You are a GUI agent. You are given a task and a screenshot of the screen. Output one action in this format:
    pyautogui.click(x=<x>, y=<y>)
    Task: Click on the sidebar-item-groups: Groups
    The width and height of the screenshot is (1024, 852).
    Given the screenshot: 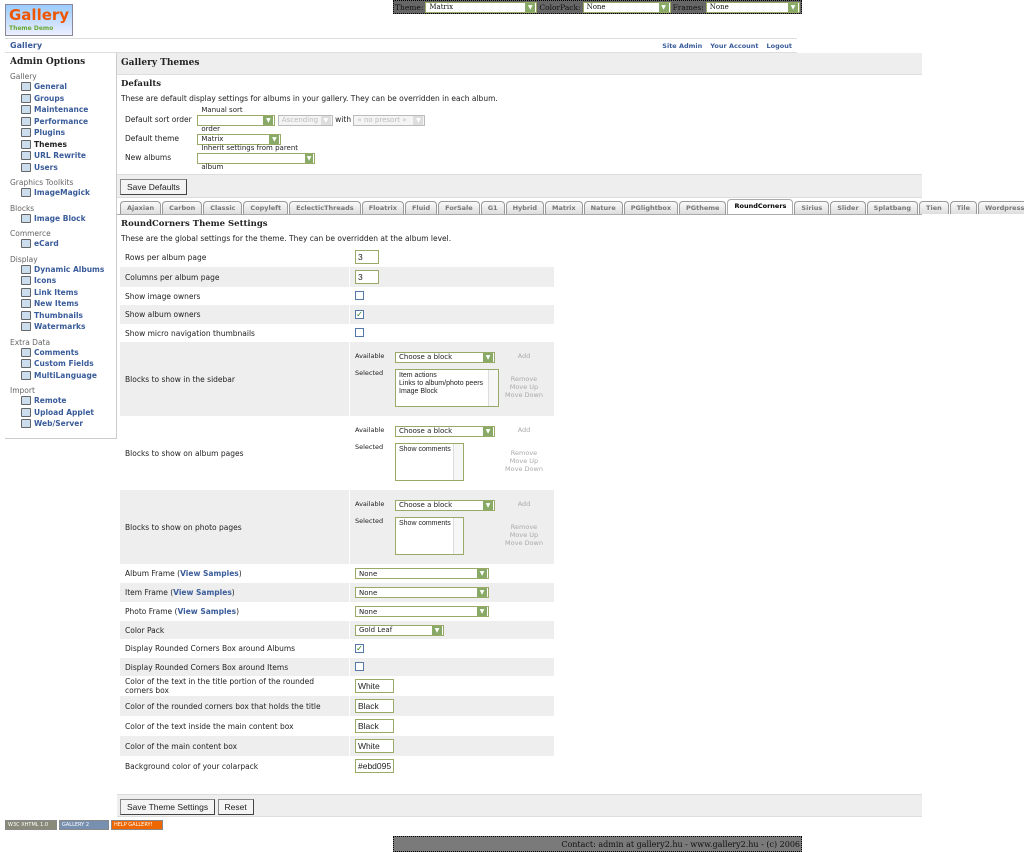 What is the action you would take?
    pyautogui.click(x=60, y=99)
    